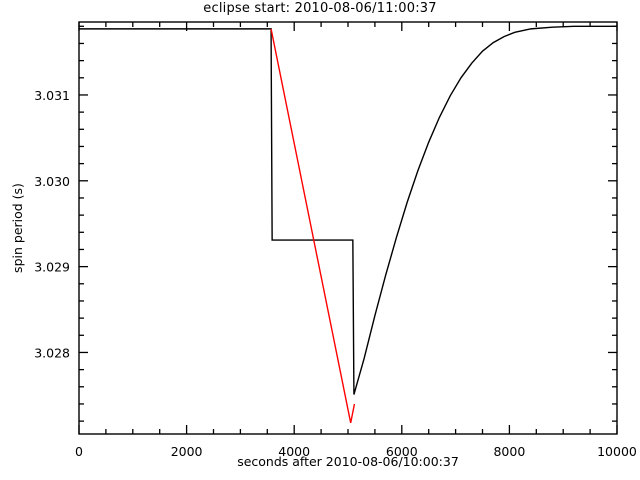 Image resolution: width=640 pixels, height=480 pixels. What do you see at coordinates (52, 95) in the screenshot?
I see `y-tick-label: 3.031` at bounding box center [52, 95].